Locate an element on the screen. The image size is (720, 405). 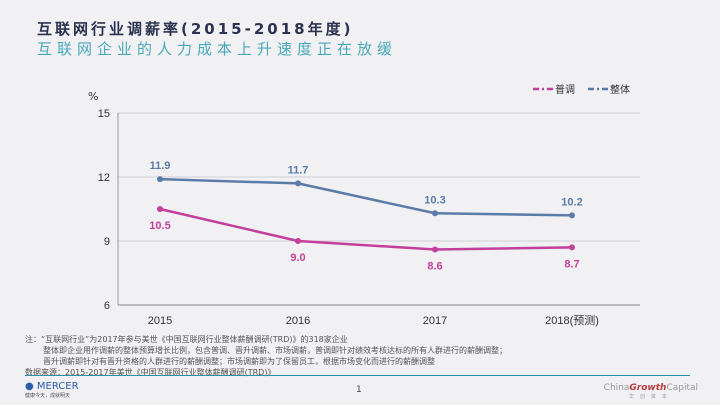
data-label: 10.2 is located at coordinates (571, 202).